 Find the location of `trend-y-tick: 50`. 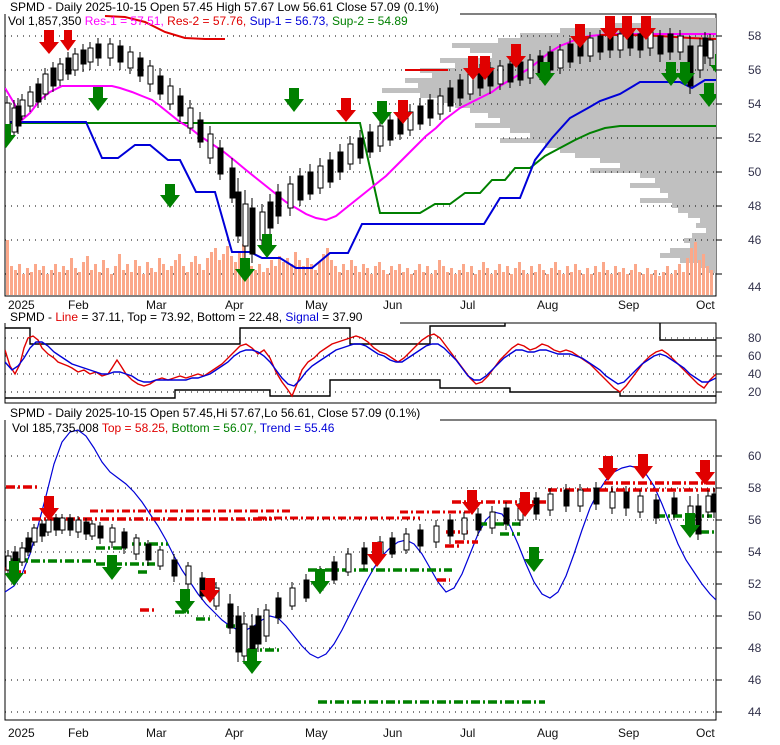

trend-y-tick: 50 is located at coordinates (755, 616).